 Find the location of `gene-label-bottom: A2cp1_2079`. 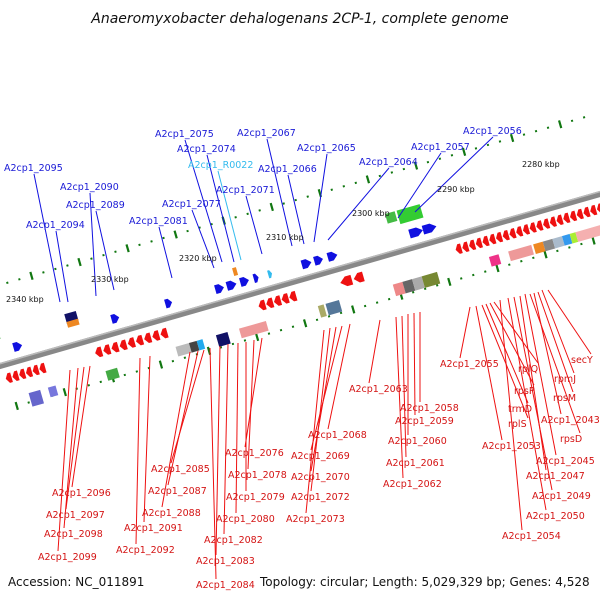

gene-label-bottom: A2cp1_2079 is located at coordinates (255, 497).